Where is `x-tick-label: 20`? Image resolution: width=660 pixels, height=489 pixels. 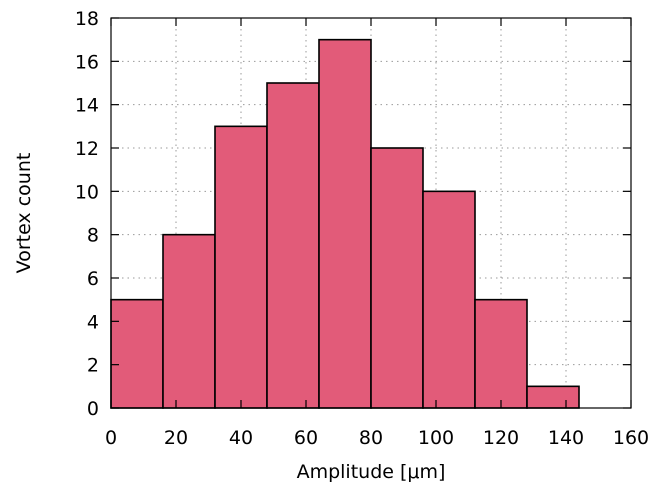
x-tick-label: 20 is located at coordinates (176, 438).